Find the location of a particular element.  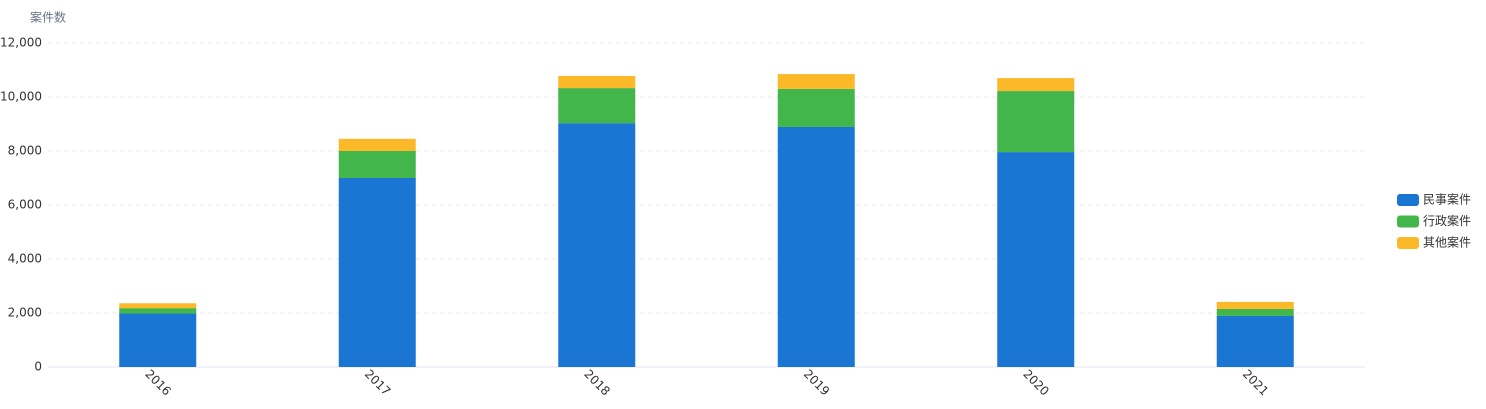

y-axis-title: 案件数 is located at coordinates (48, 17).